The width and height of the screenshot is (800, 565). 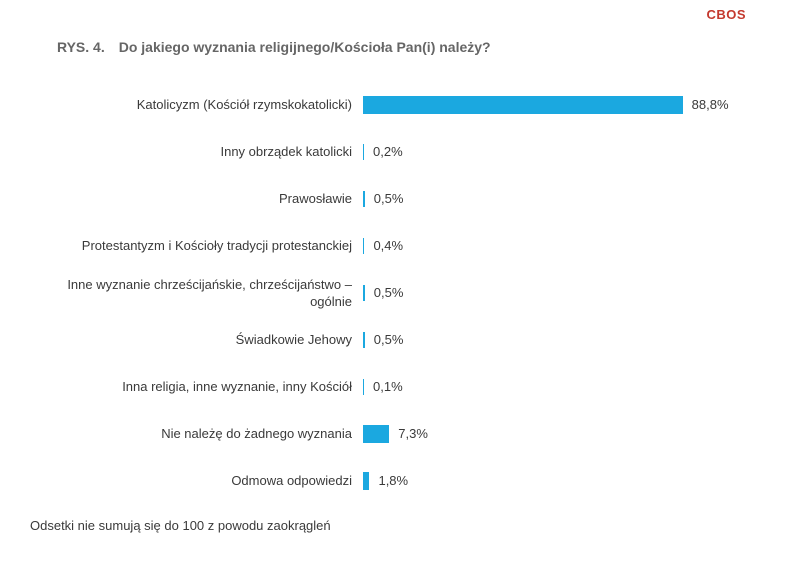 I want to click on chart-row: Odmowa odpowiedzi 1,8%, so click(x=400, y=480).